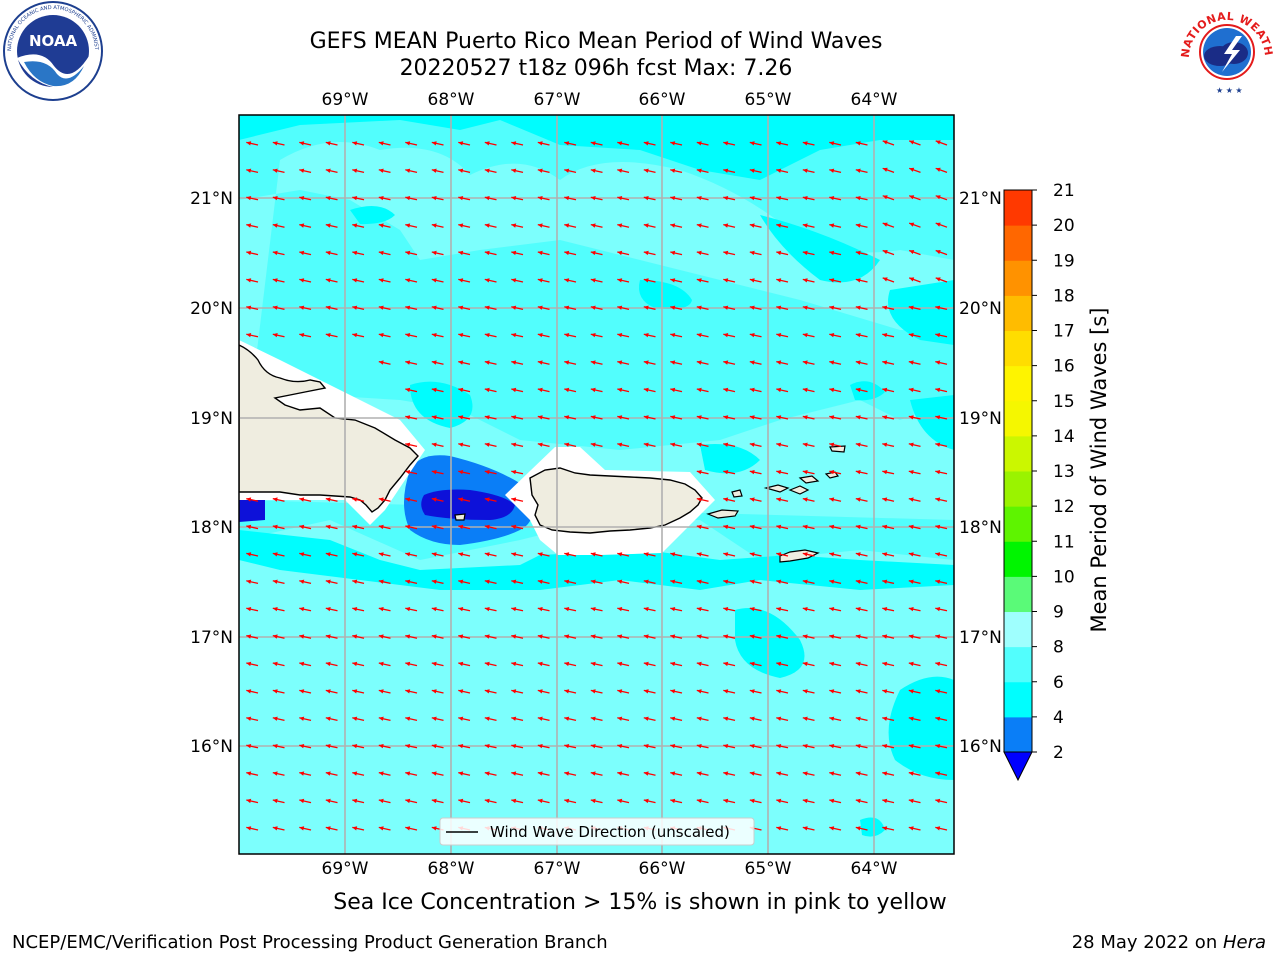 This screenshot has height=960, width=1280. I want to click on right-lat-label: 21°N, so click(980, 199).